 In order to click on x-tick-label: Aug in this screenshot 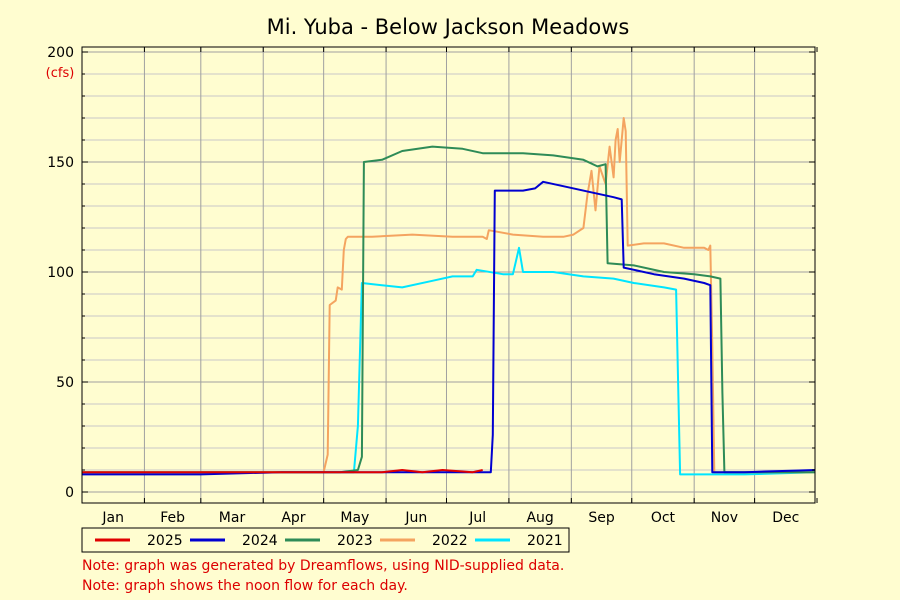, I will do `click(539, 518)`.